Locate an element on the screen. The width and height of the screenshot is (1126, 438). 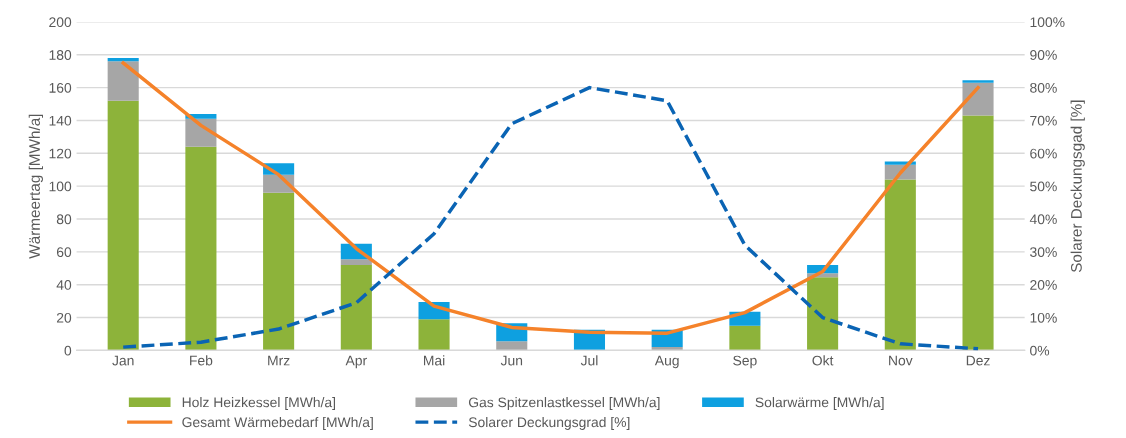
y2-axis-title: Solarer Deckungsgad [%] is located at coordinates (1077, 186).